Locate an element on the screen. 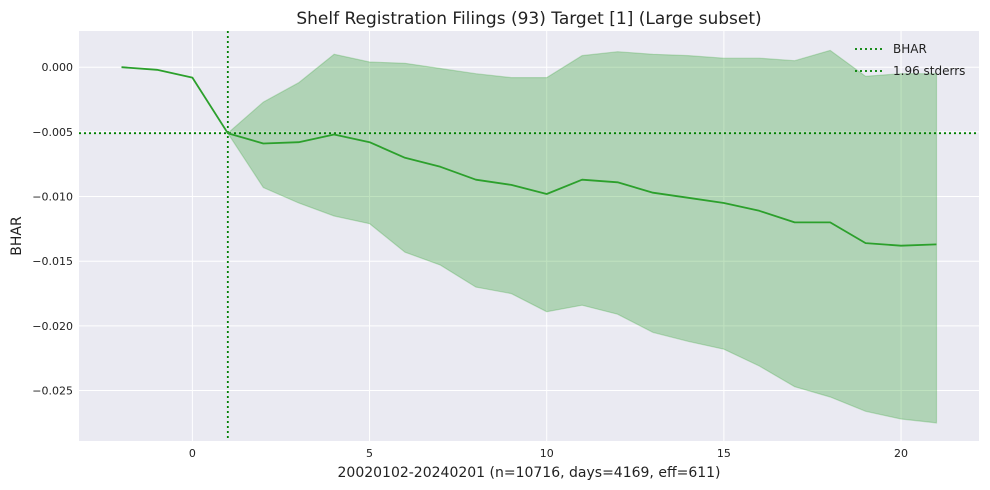  x-tick-label: 0 is located at coordinates (192, 453).